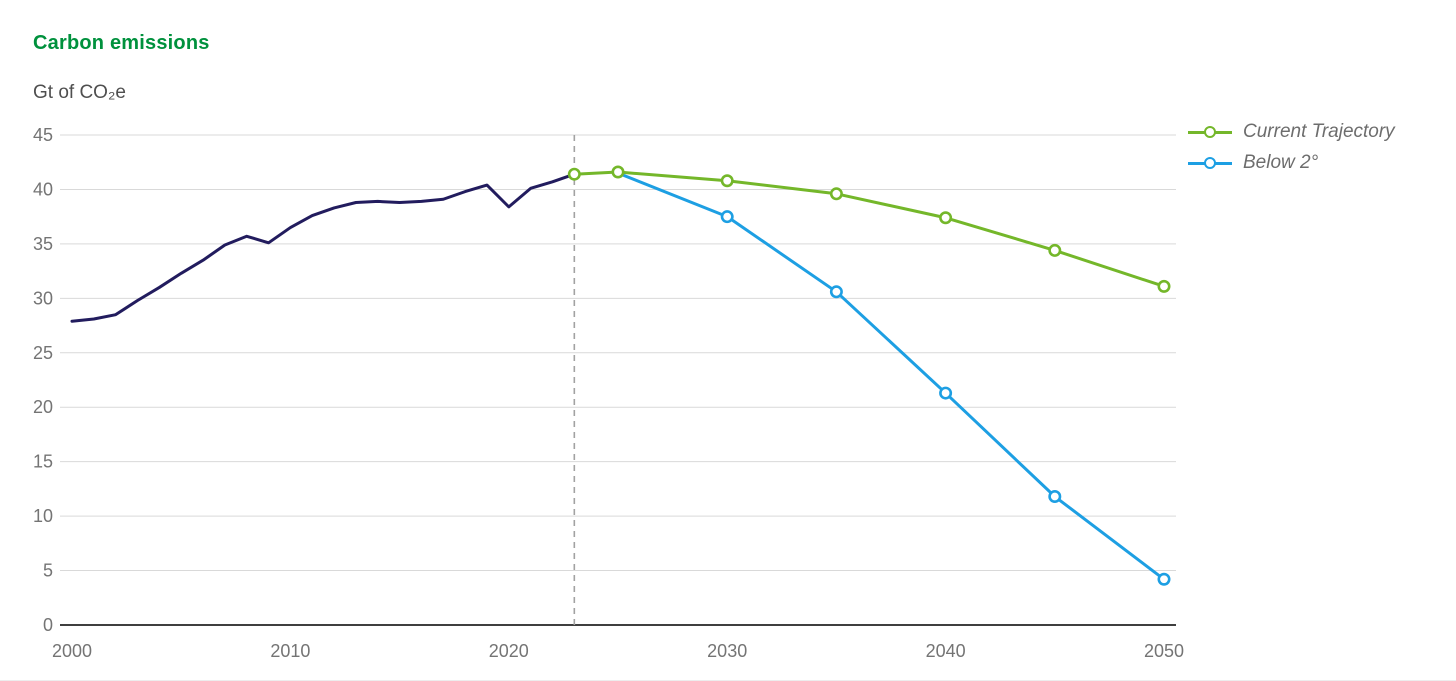 This screenshot has height=681, width=1456. What do you see at coordinates (1291, 147) in the screenshot?
I see `legend: Current Trajectory Below 2°` at bounding box center [1291, 147].